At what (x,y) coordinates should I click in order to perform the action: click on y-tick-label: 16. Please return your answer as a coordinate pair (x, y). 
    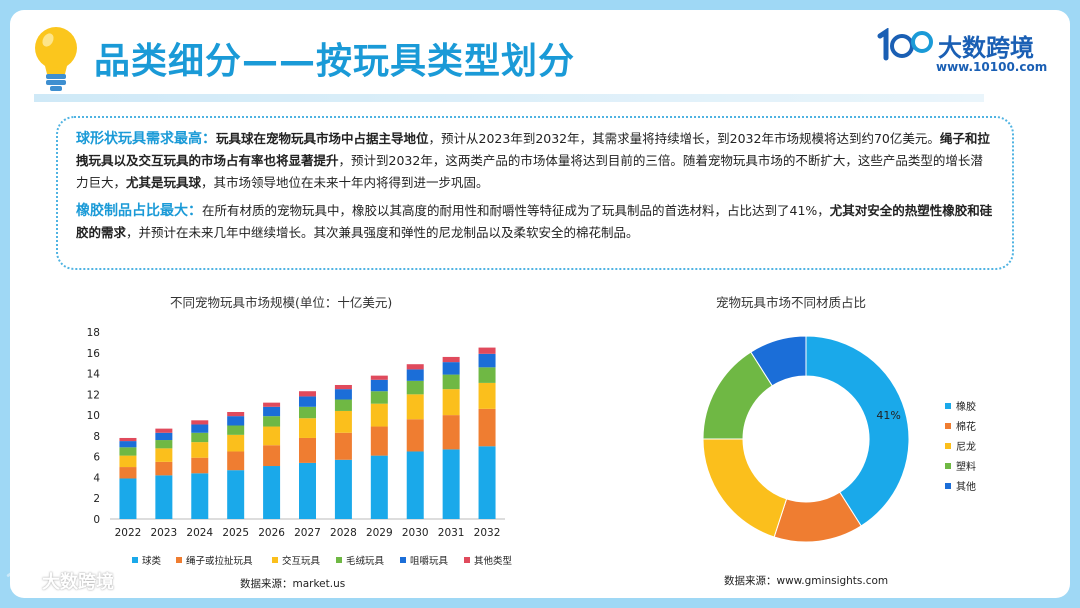
    Looking at the image, I should click on (94, 354).